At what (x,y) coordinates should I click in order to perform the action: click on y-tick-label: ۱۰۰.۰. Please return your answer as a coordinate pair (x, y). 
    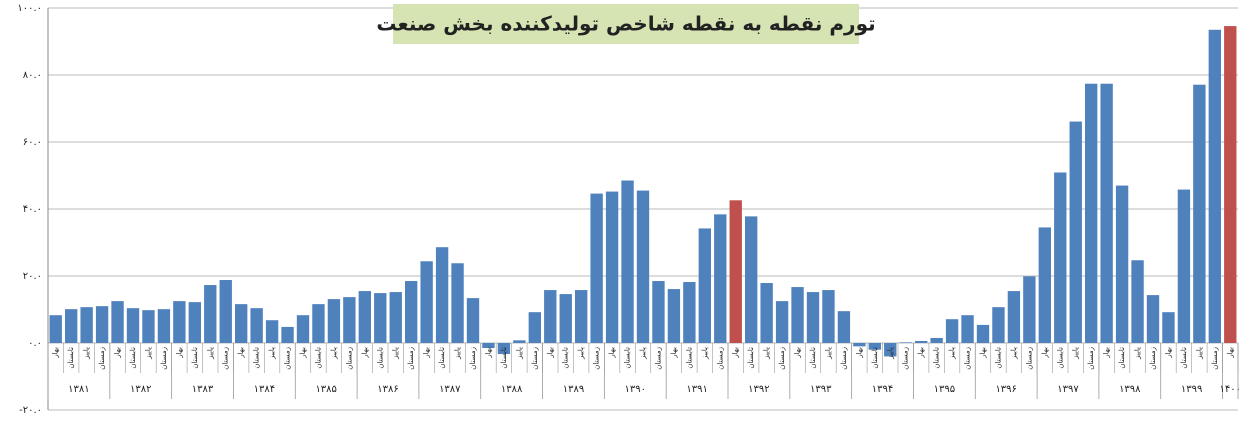
    Looking at the image, I should click on (29, 8).